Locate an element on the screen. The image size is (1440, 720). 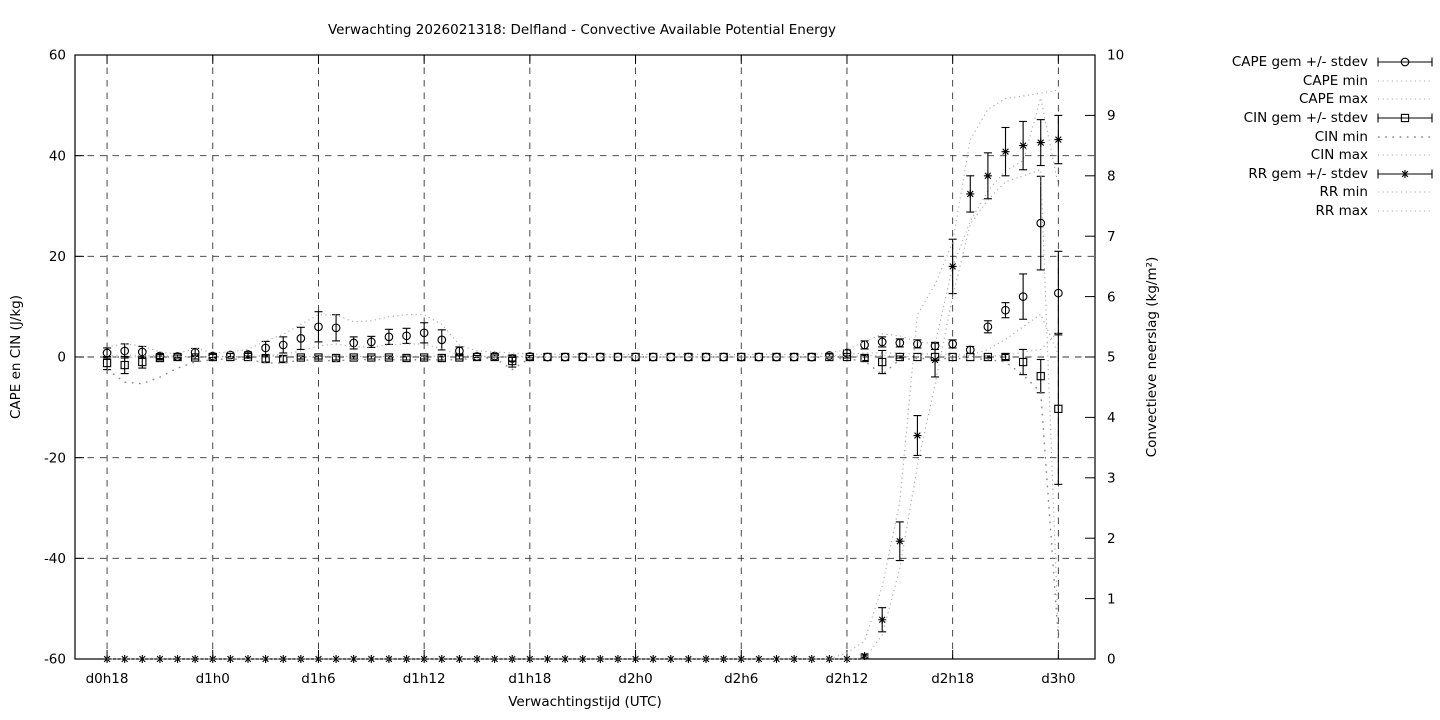
y-tick-label: 60 is located at coordinates (57, 56).